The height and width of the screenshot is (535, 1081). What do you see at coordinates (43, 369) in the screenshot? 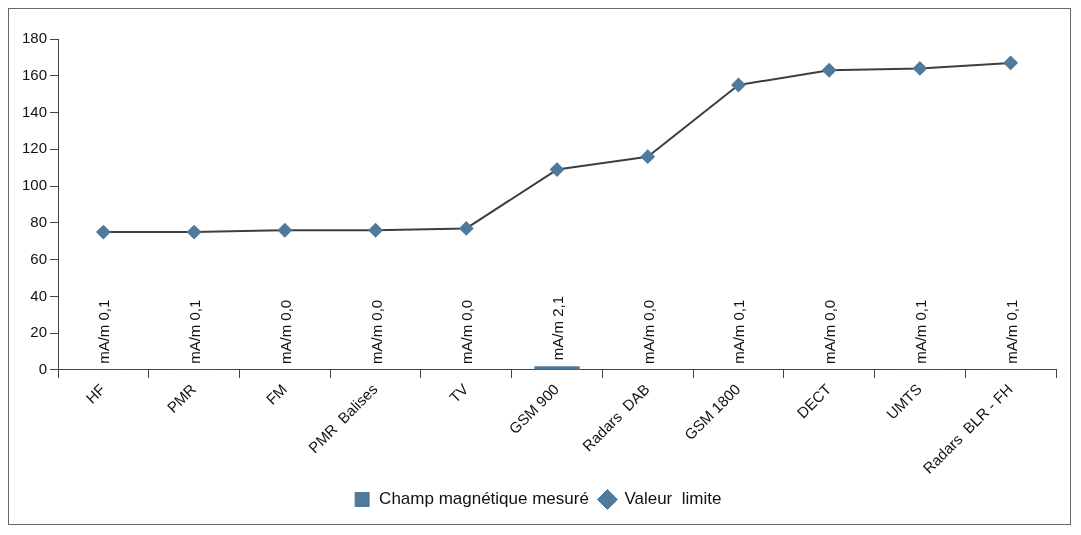
I see `y-tick-label: 0` at bounding box center [43, 369].